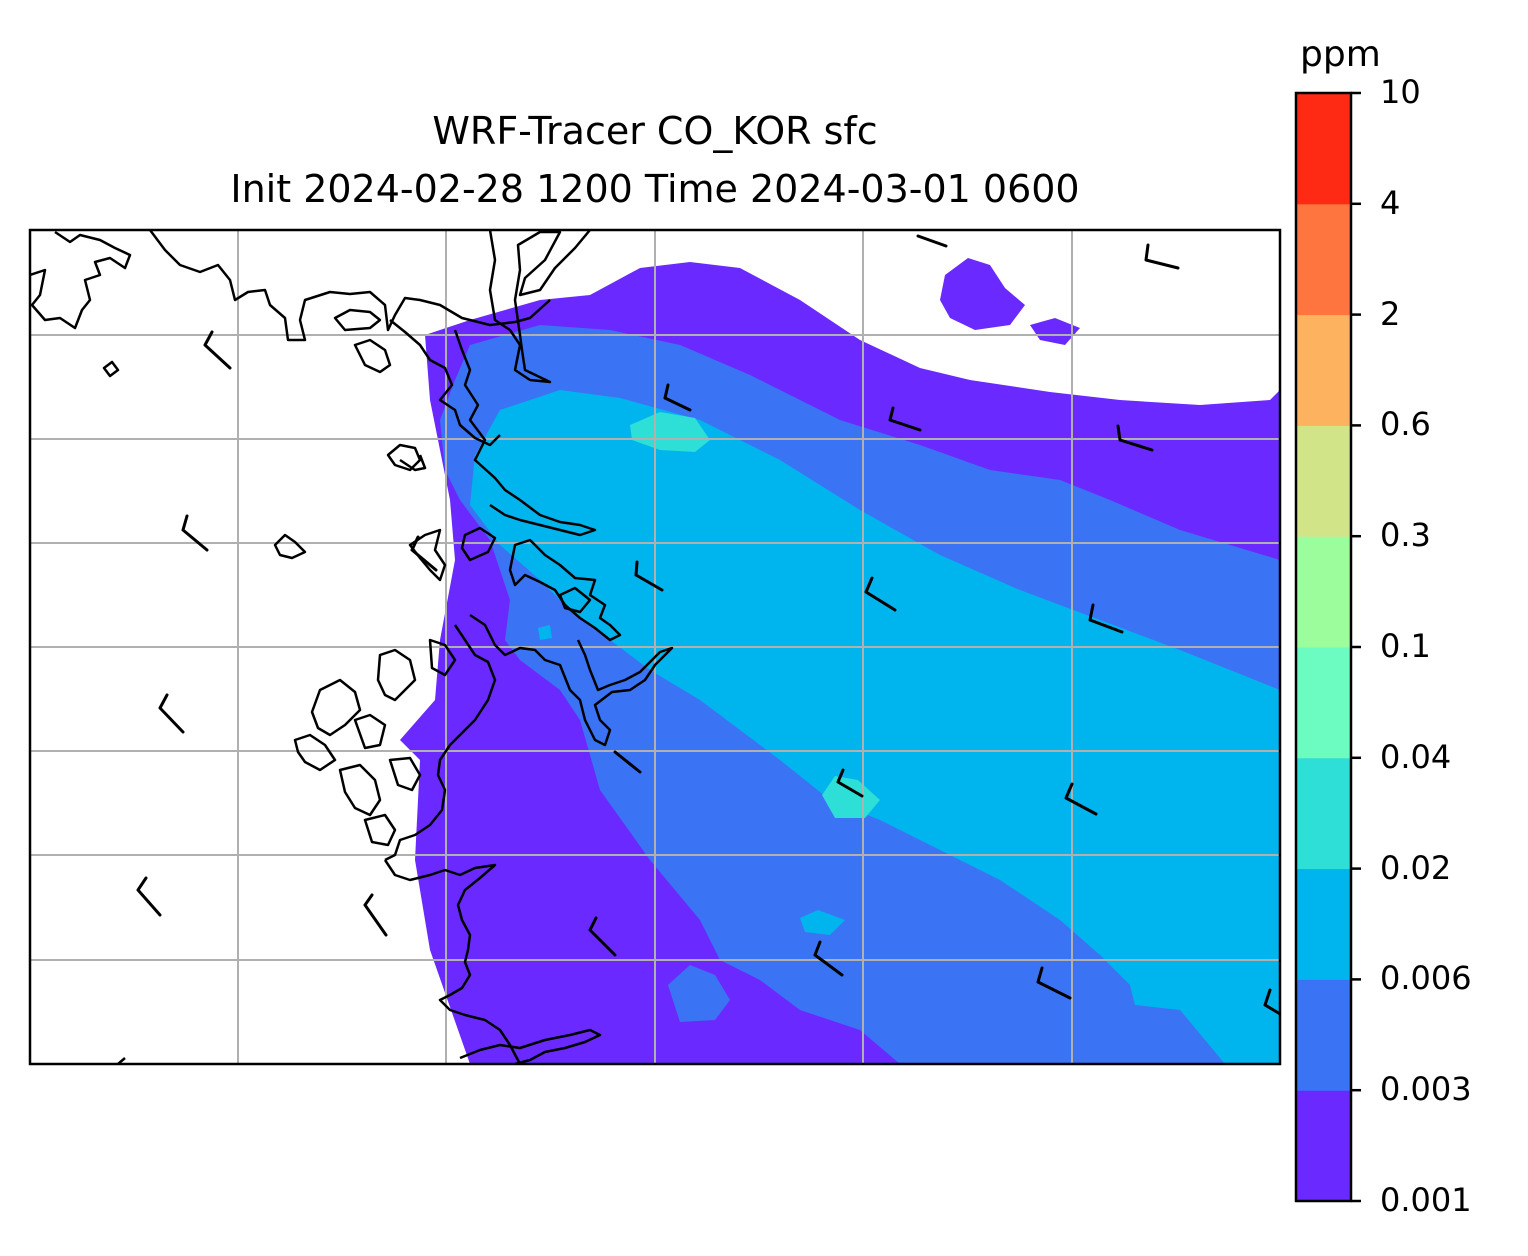  Describe the element at coordinates (545, 632) in the screenshot. I see `field-level-0.006-patch-west` at that location.